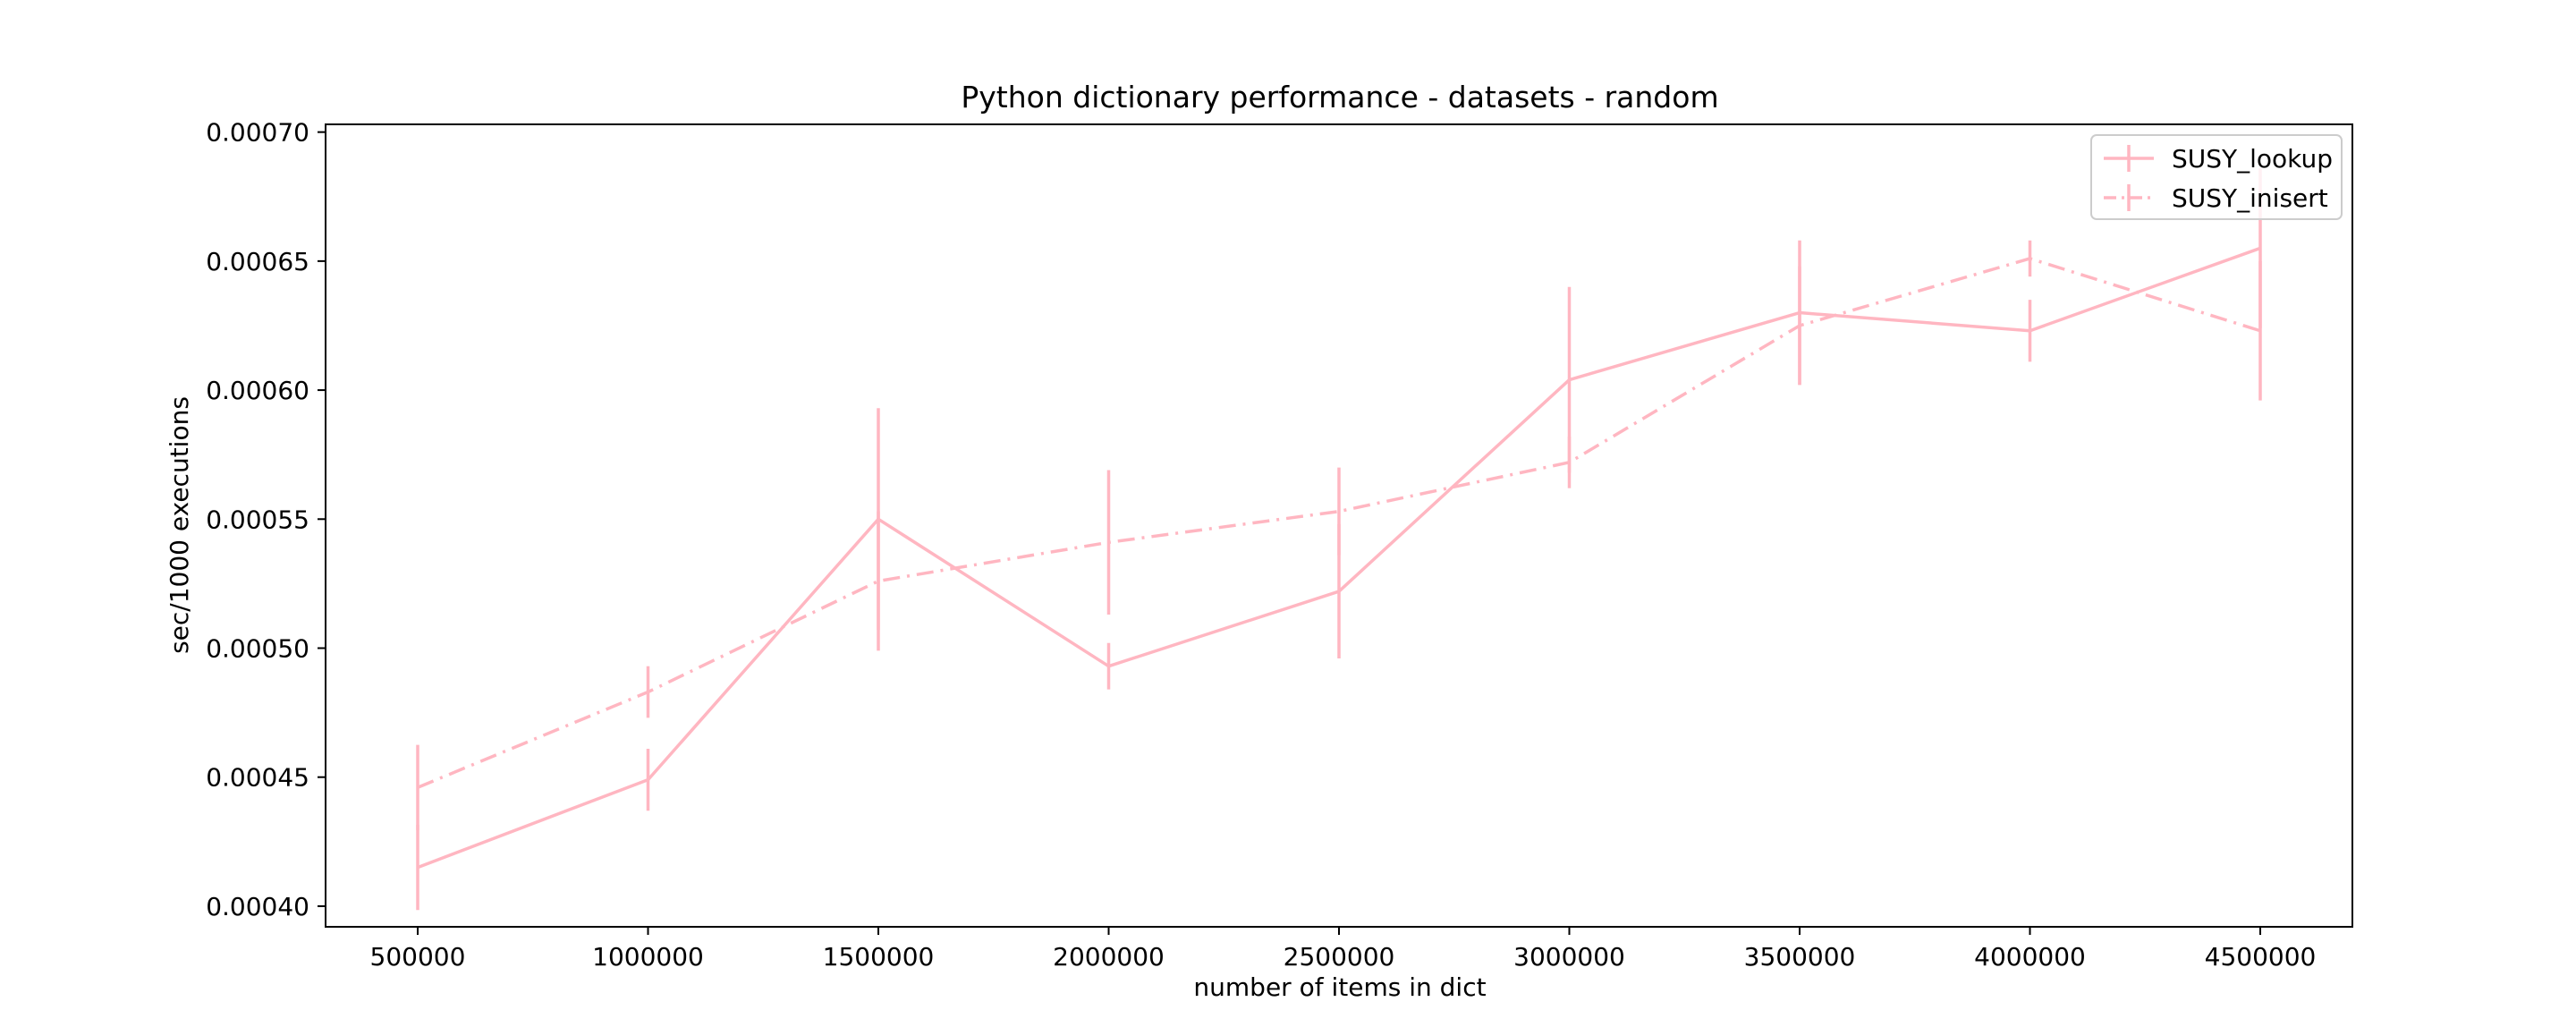  What do you see at coordinates (257, 133) in the screenshot?
I see `y-tick-label: 0.00070` at bounding box center [257, 133].